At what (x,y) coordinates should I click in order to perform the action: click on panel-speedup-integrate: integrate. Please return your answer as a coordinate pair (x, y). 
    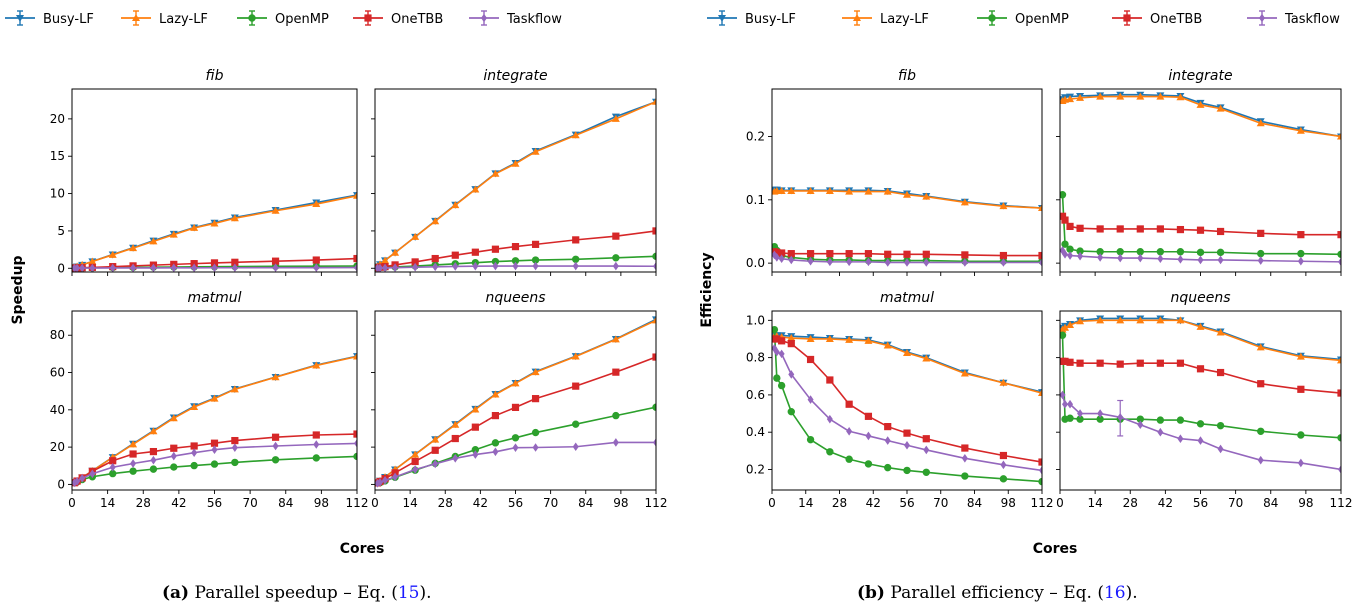
    Looking at the image, I should click on (514, 172).